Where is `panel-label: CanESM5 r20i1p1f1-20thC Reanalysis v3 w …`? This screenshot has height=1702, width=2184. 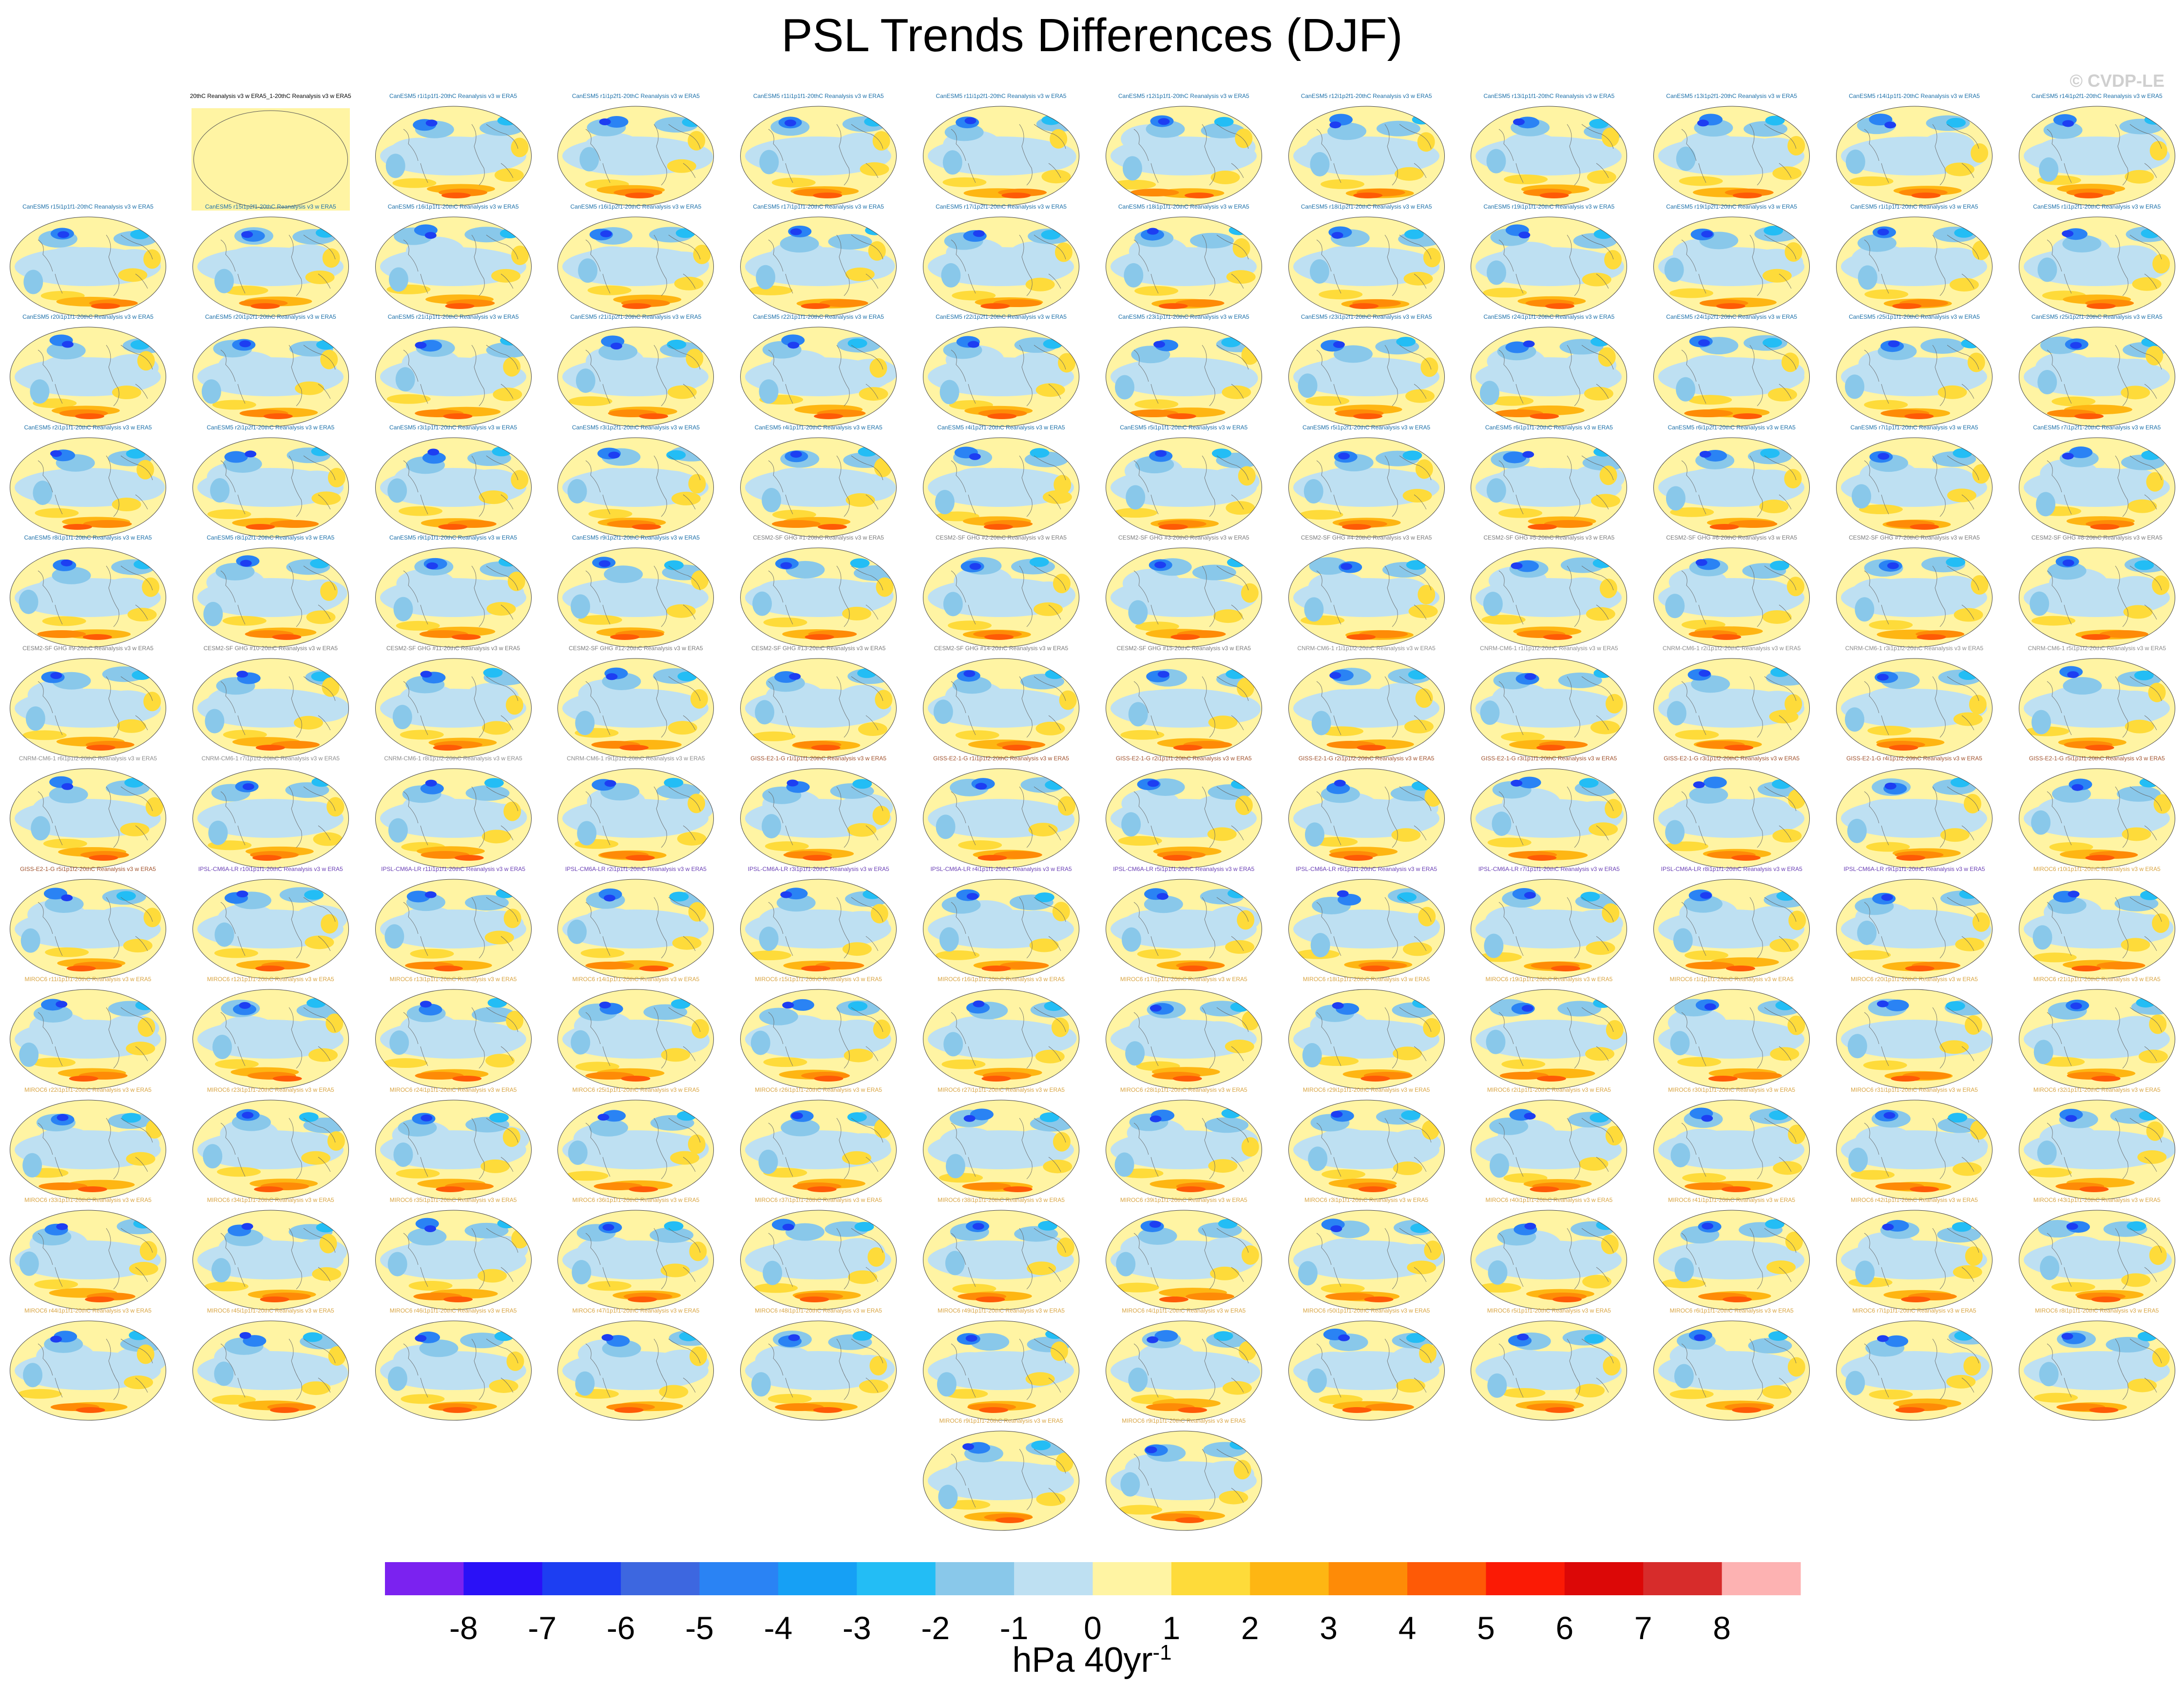
panel-label: CanESM5 r20i1p1f1-20thC Reanalysis v3 w … is located at coordinates (87, 317).